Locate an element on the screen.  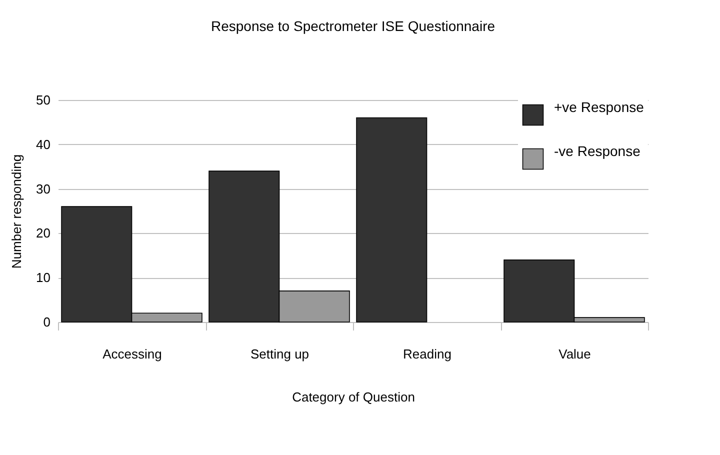
x-tick-label: Accessing is located at coordinates (132, 354).